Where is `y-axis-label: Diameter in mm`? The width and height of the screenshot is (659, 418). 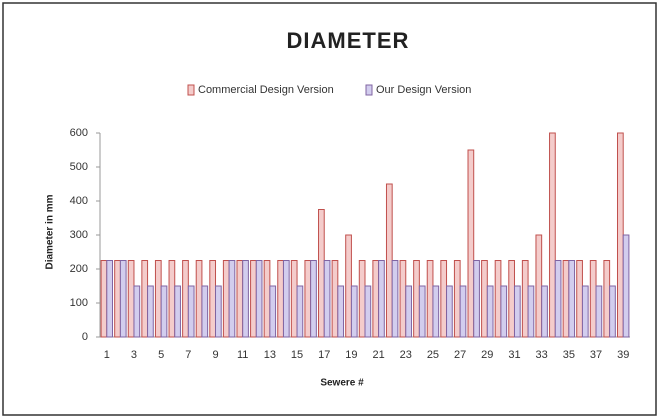 y-axis-label: Diameter in mm is located at coordinates (50, 231).